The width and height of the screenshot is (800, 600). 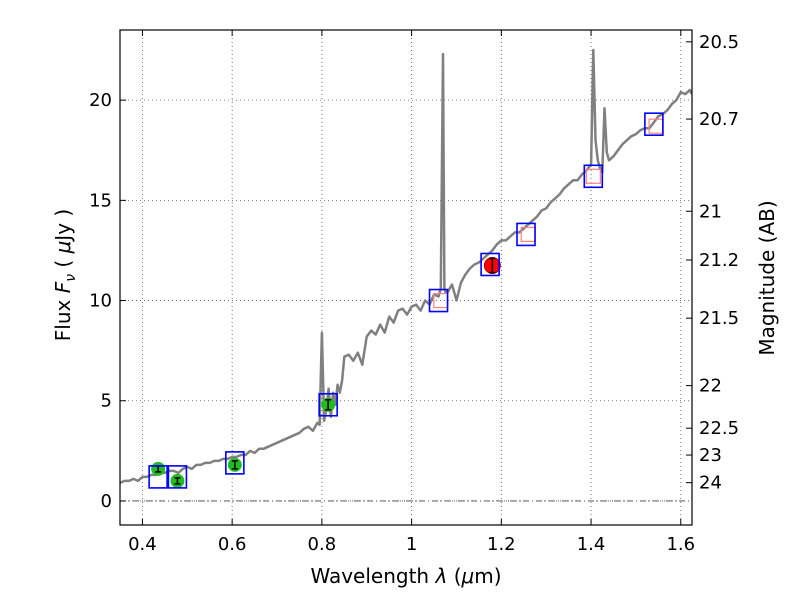 I want to click on x-tick-label: 1.6, so click(x=680, y=544).